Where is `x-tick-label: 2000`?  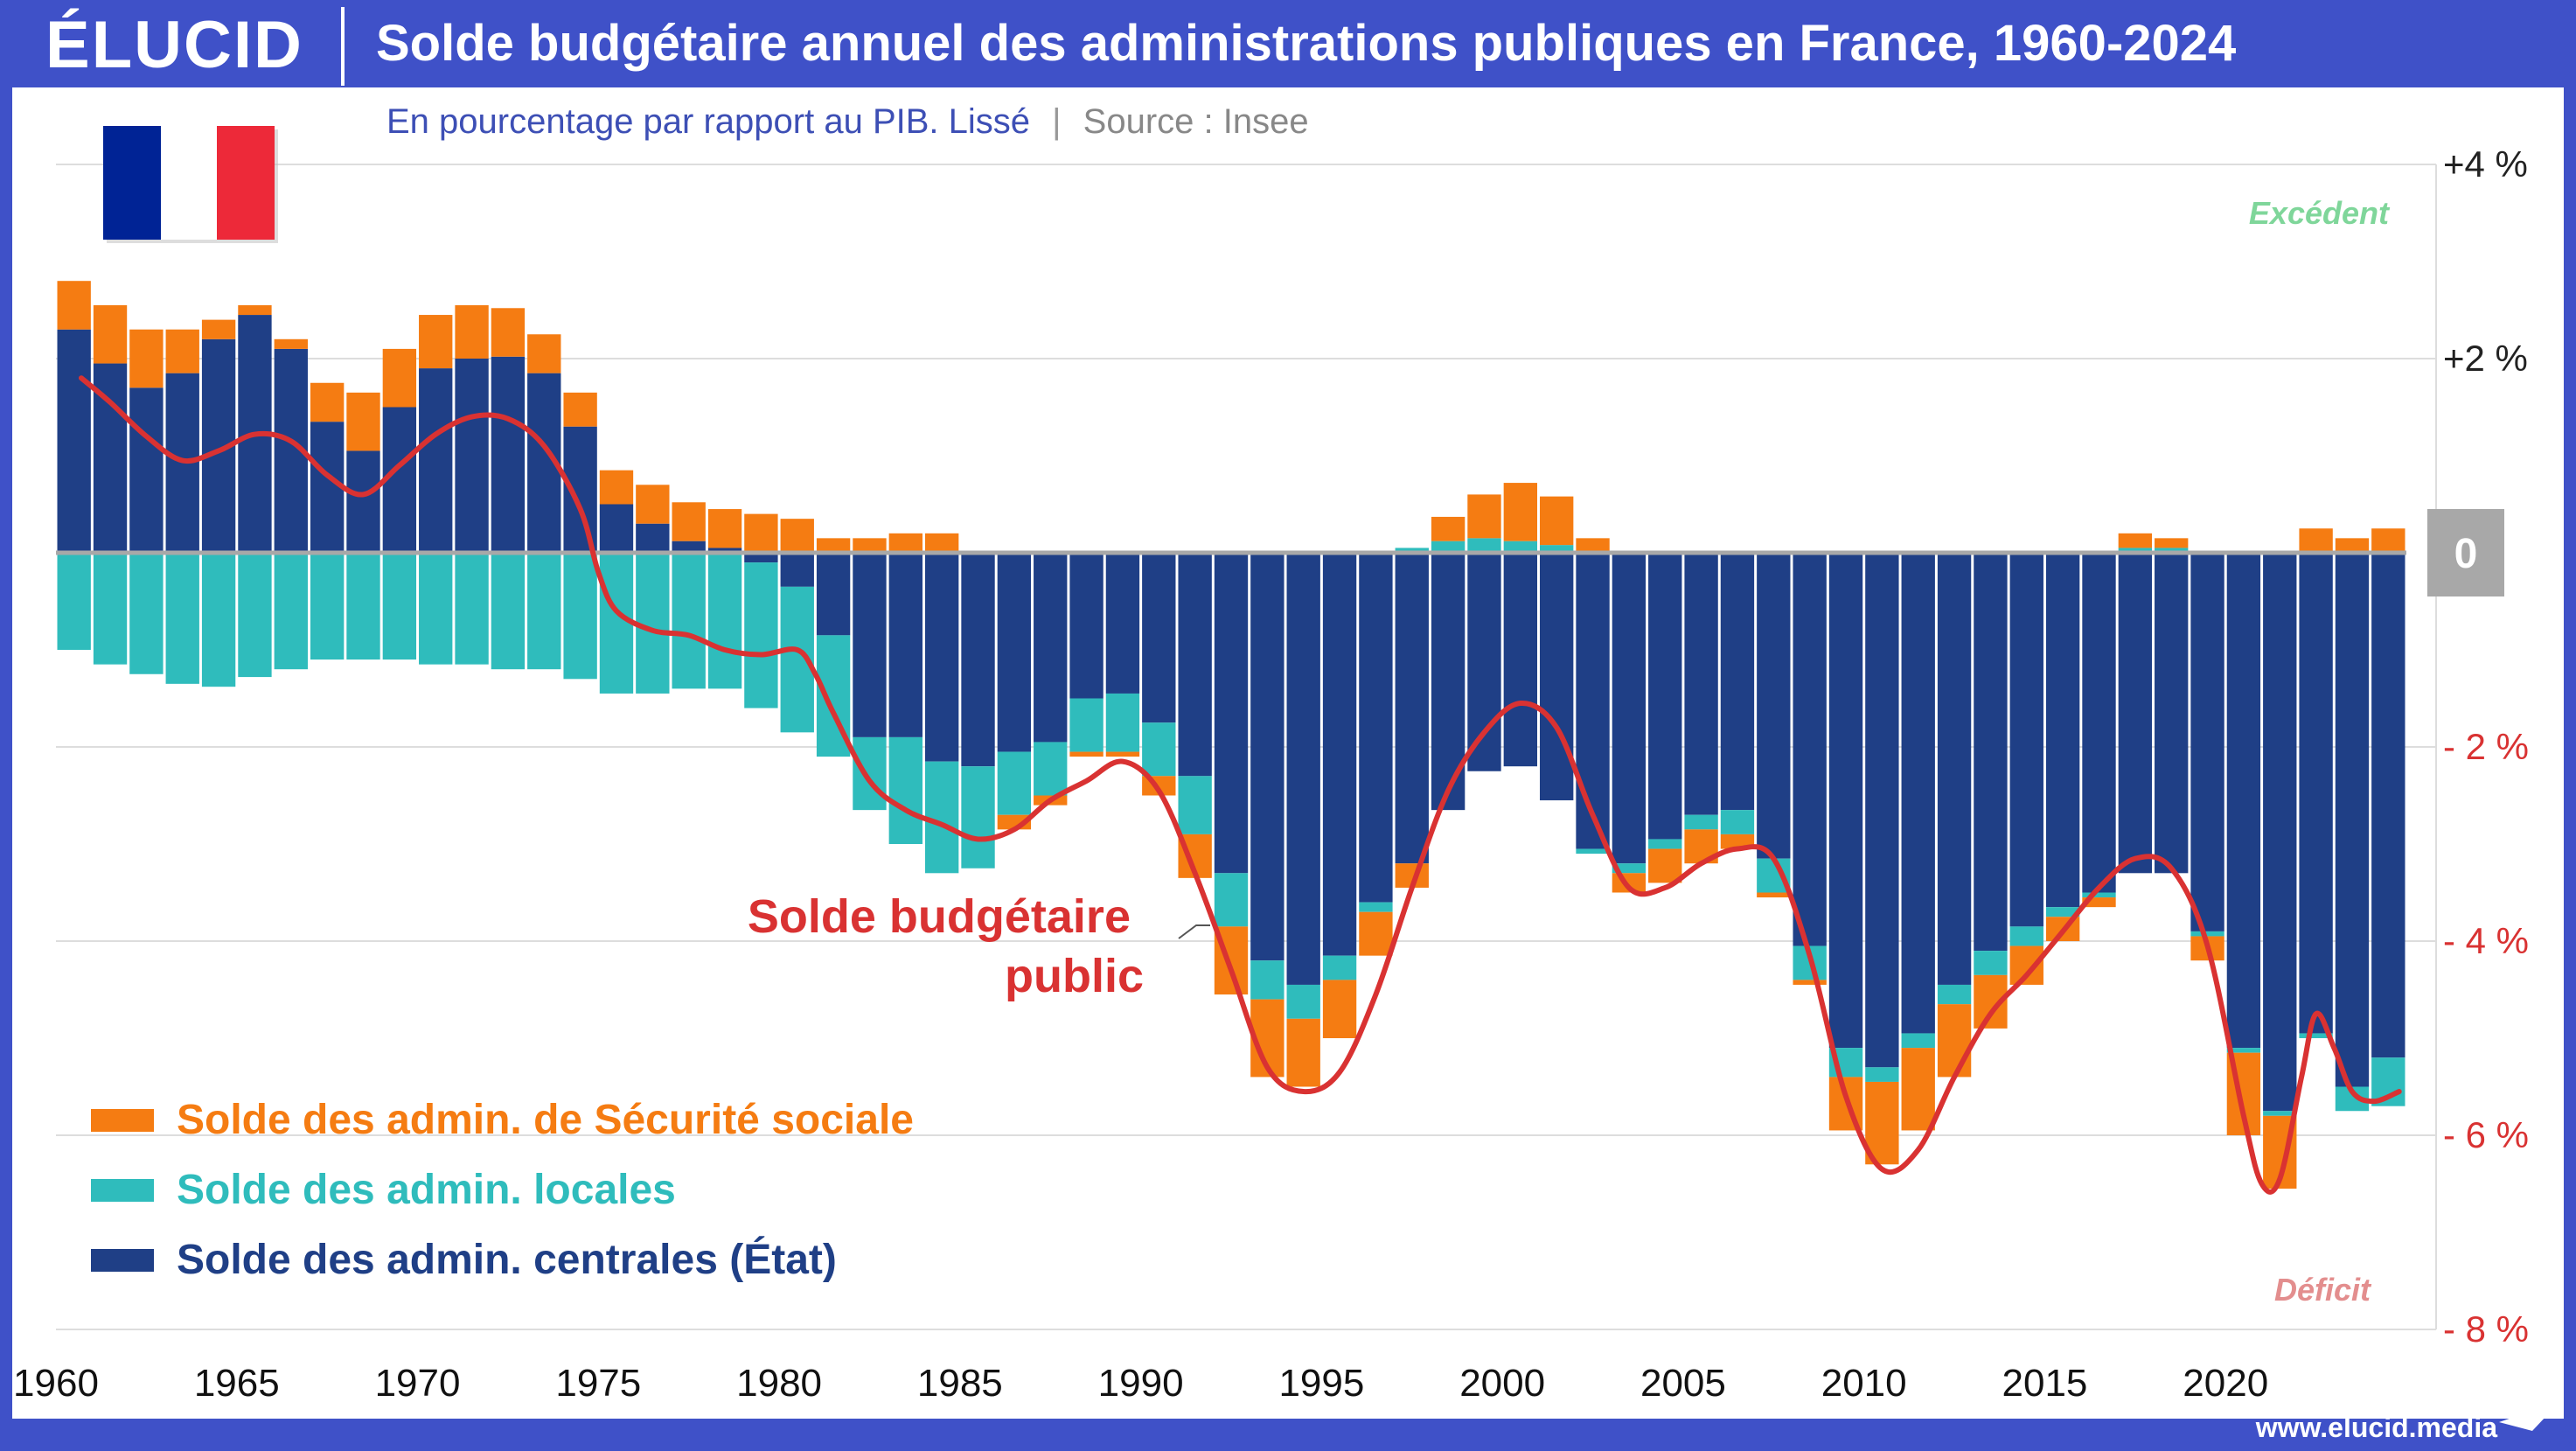 x-tick-label: 2000 is located at coordinates (1502, 1383).